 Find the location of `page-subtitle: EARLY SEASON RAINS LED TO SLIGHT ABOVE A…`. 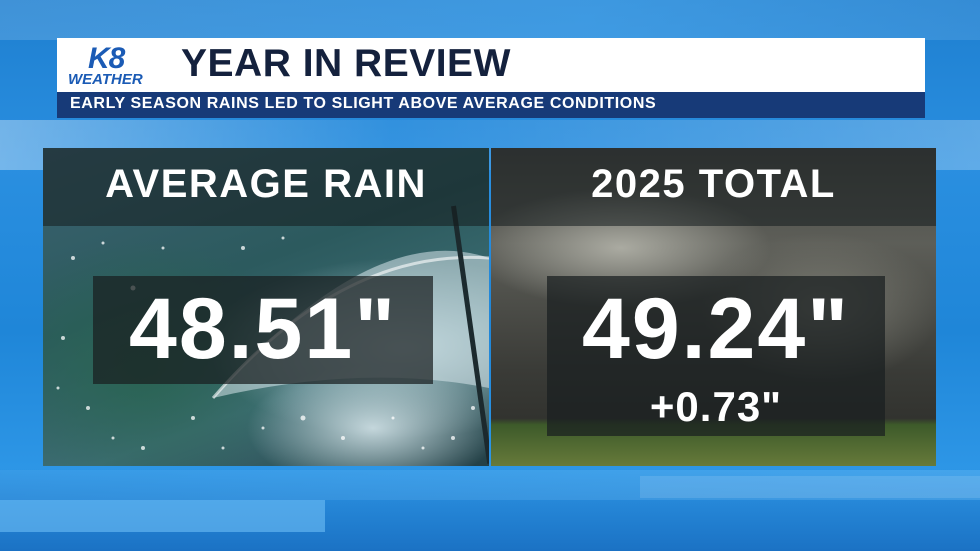

page-subtitle: EARLY SEASON RAINS LED TO SLIGHT ABOVE A… is located at coordinates (363, 103).